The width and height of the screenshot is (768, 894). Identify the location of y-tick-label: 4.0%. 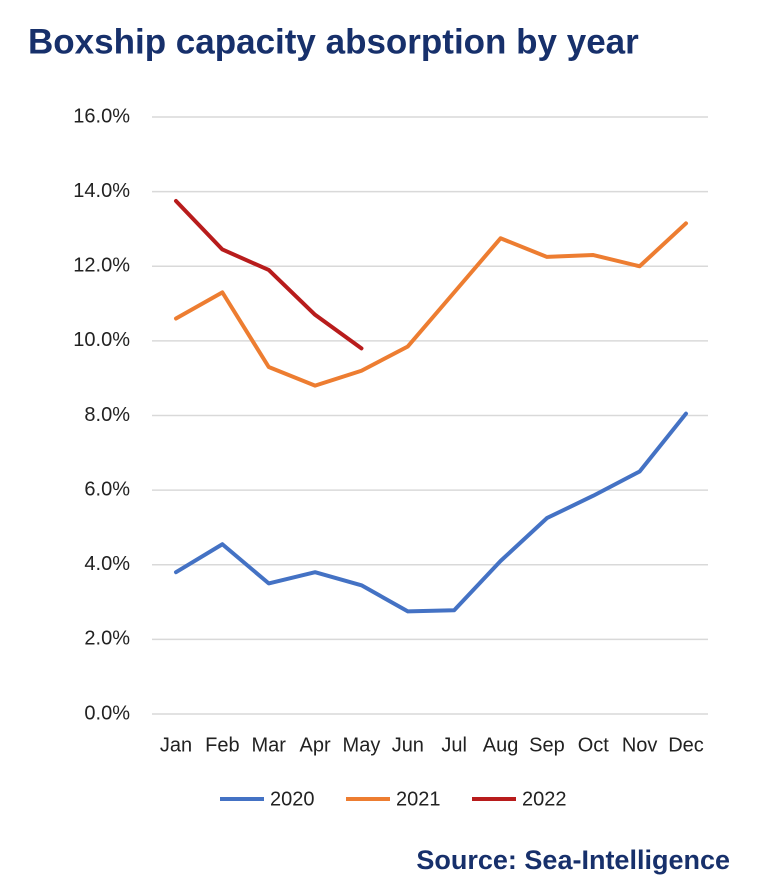
(107, 564).